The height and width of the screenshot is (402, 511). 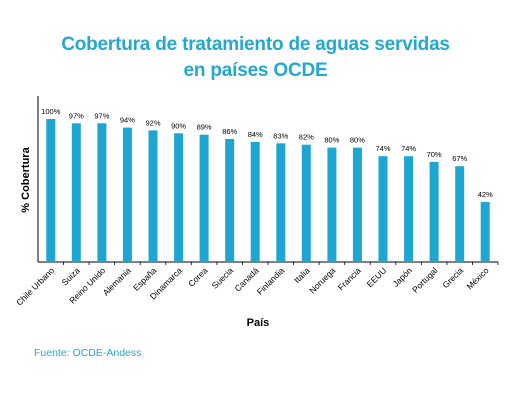 What do you see at coordinates (117, 281) in the screenshot?
I see `category-label: Alemania` at bounding box center [117, 281].